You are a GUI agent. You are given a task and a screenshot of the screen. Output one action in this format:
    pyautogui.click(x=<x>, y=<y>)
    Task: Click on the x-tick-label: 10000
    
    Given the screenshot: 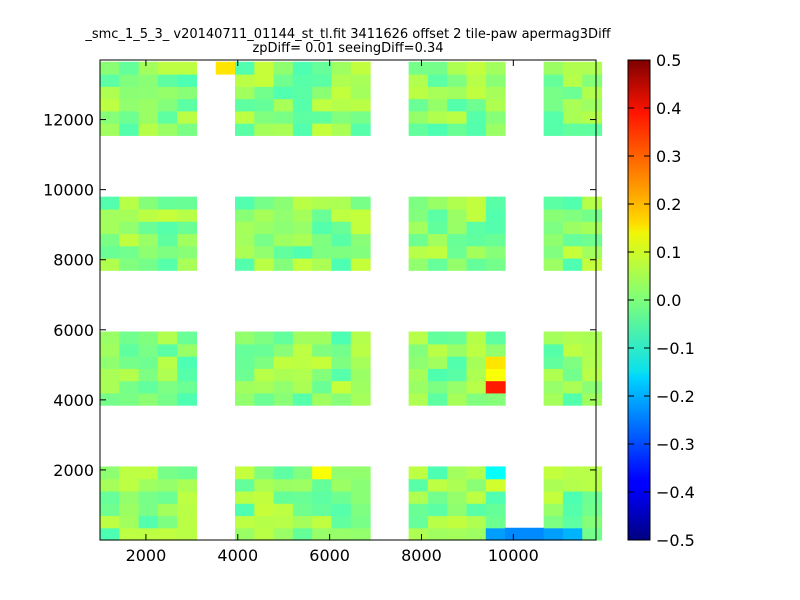 What is the action you would take?
    pyautogui.click(x=513, y=555)
    